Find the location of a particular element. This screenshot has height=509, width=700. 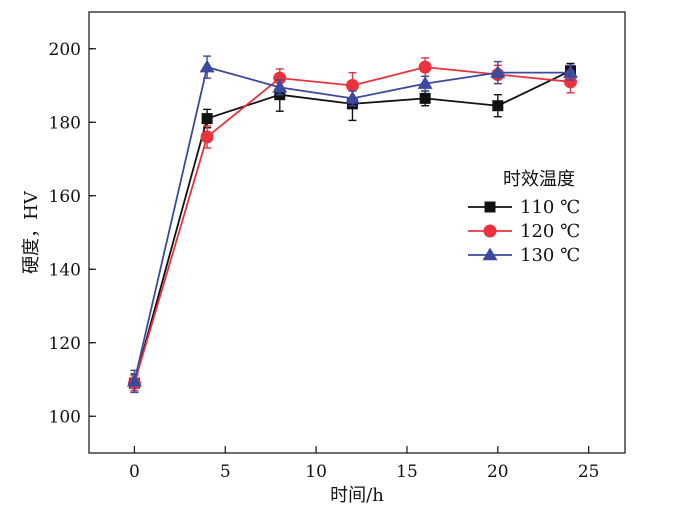

x-tick-label: 5 is located at coordinates (225, 472).